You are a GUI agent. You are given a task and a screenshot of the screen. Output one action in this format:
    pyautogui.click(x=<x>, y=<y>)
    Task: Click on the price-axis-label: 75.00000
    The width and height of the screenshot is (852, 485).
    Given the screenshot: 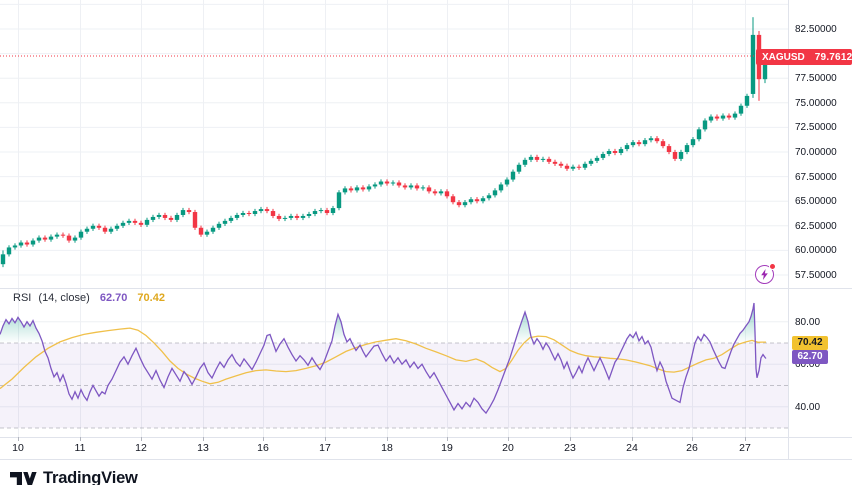 What is the action you would take?
    pyautogui.click(x=816, y=103)
    